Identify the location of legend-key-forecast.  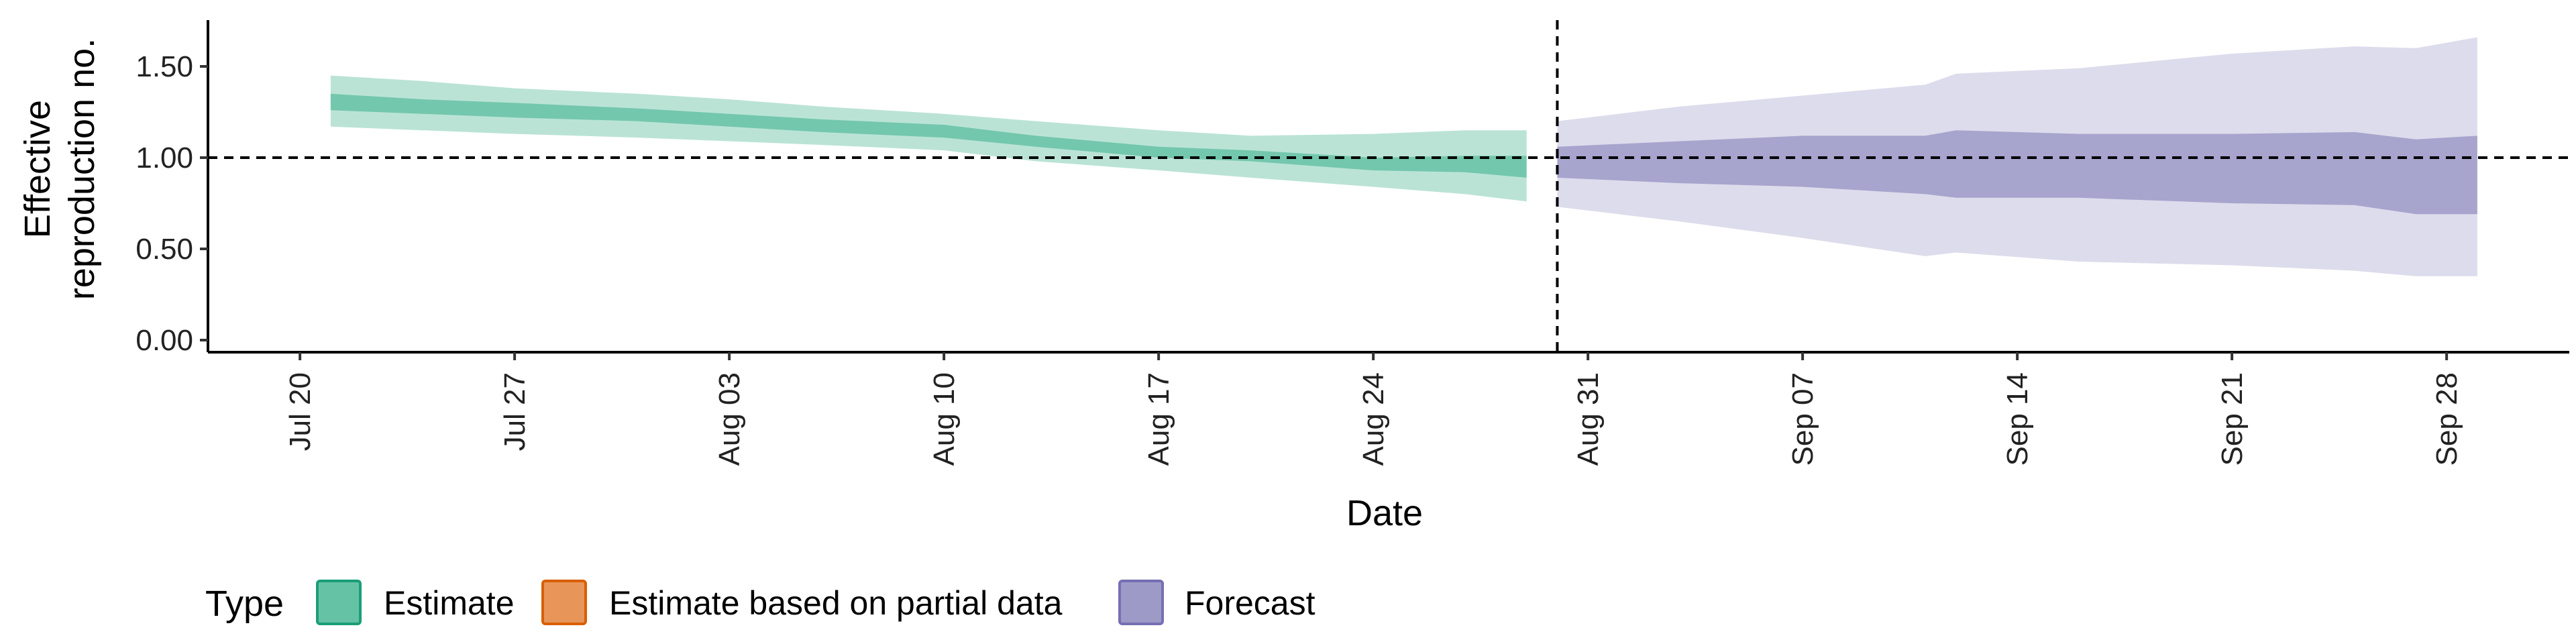
(1141, 602).